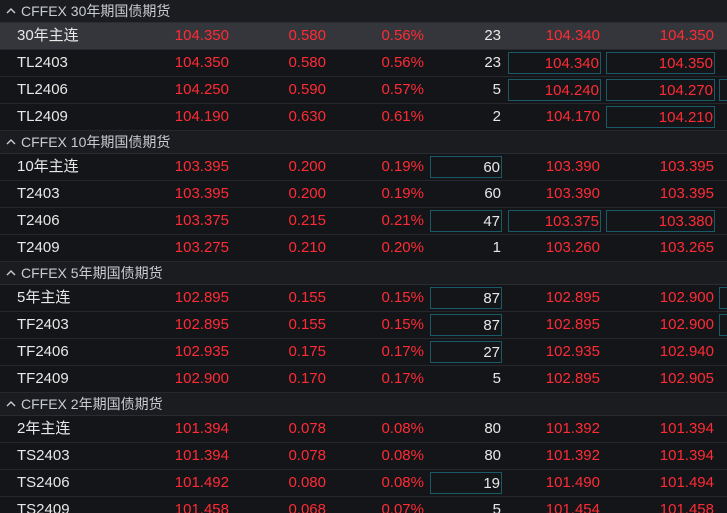 The width and height of the screenshot is (727, 513). Describe the element at coordinates (48, 35) in the screenshot. I see `contract-name: 30年主连` at that location.